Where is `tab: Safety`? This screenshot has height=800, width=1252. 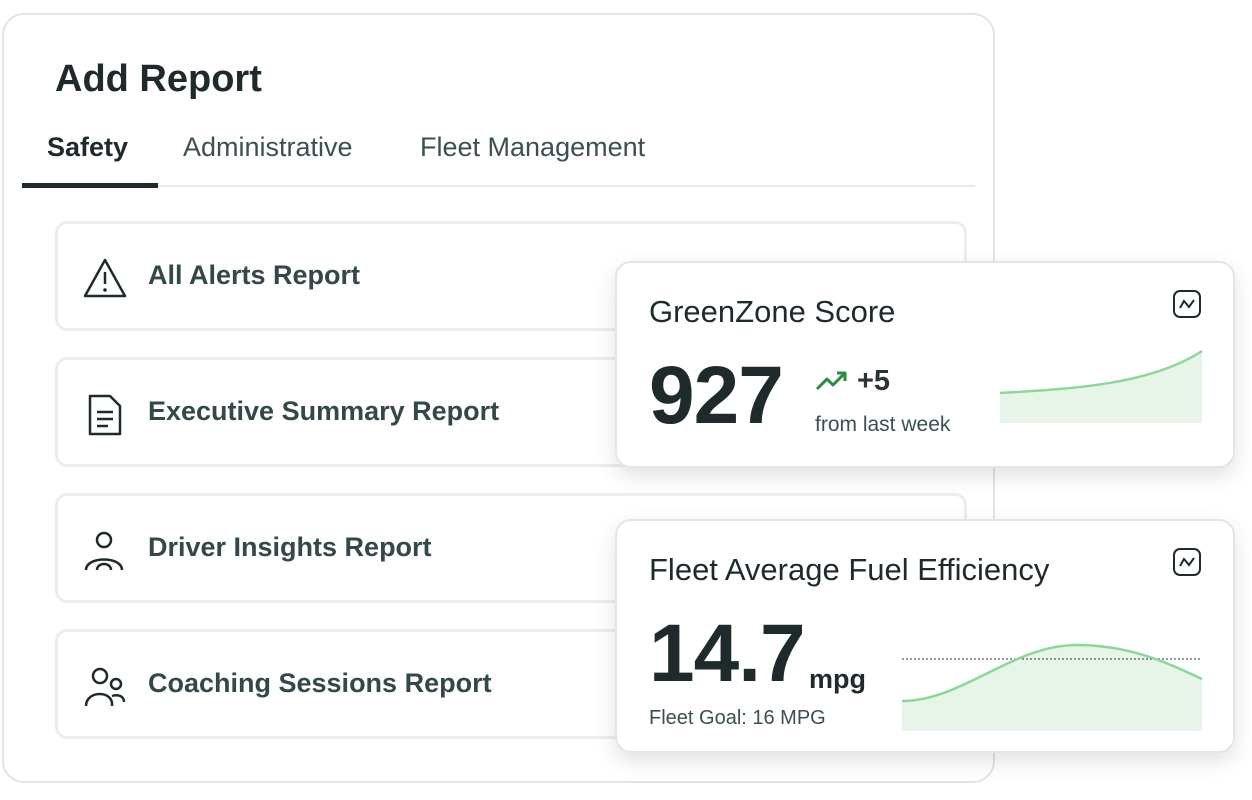 tab: Safety is located at coordinates (88, 147).